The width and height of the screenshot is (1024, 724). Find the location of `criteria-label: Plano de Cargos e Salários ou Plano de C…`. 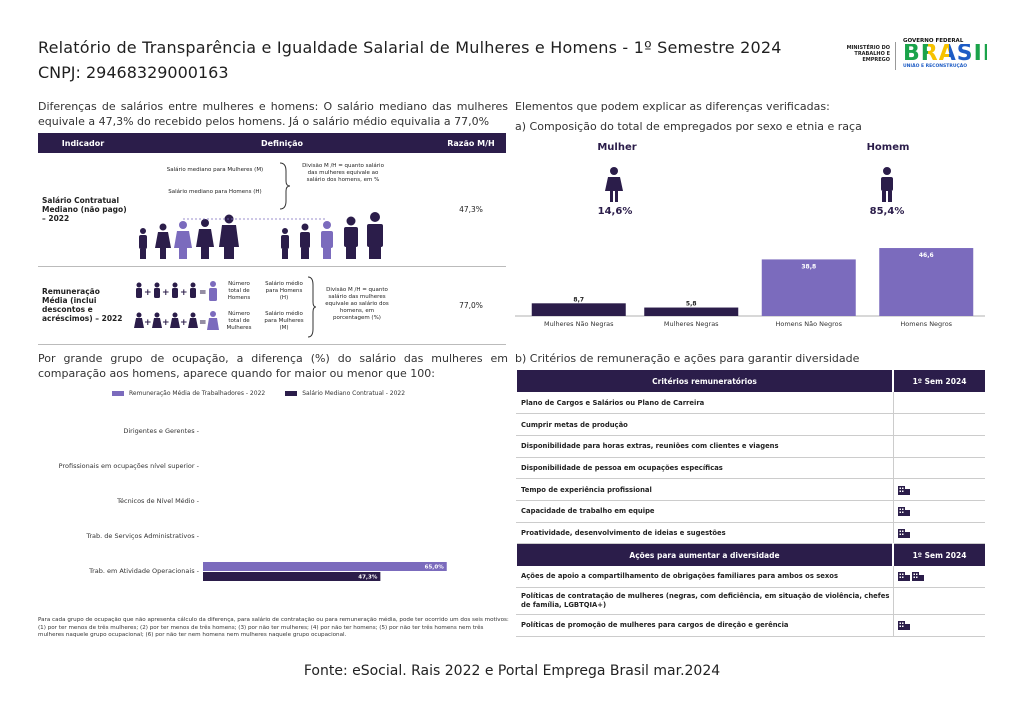

criteria-label: Plano de Cargos e Salários ou Plano de C… is located at coordinates (704, 403).